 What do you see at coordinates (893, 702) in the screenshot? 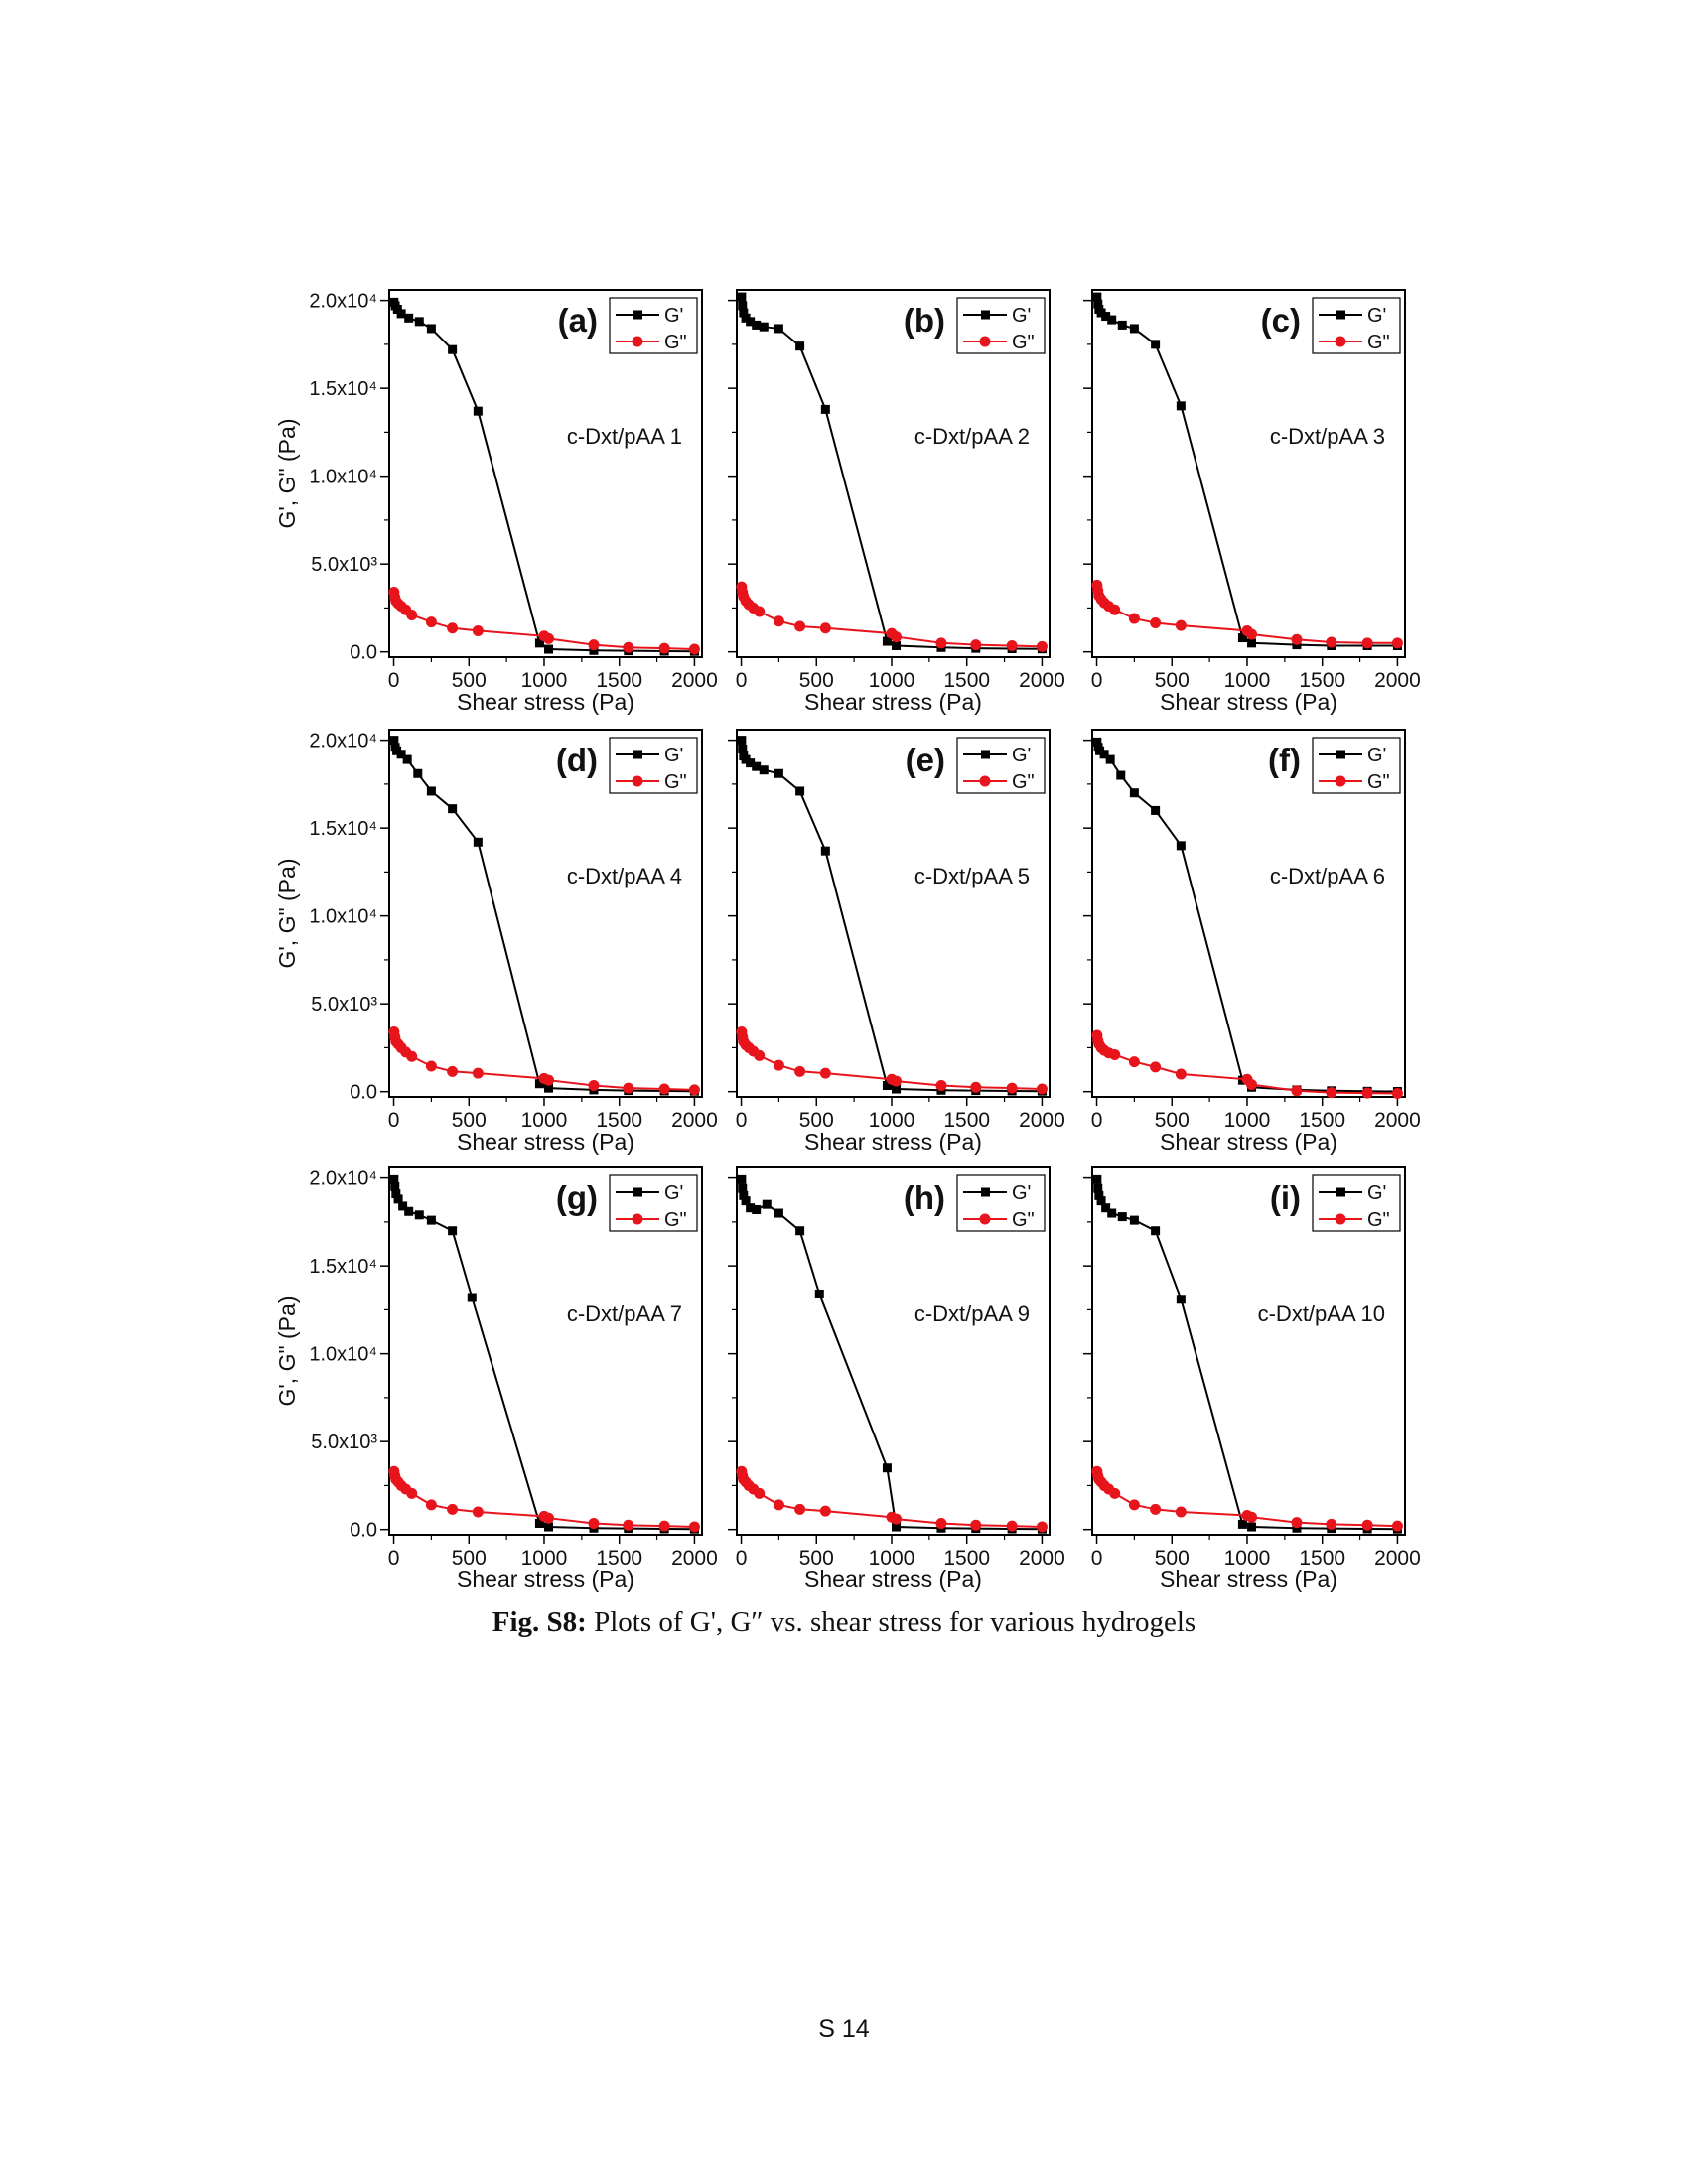
I see `x-axis-label: Shear stress (Pa)` at bounding box center [893, 702].